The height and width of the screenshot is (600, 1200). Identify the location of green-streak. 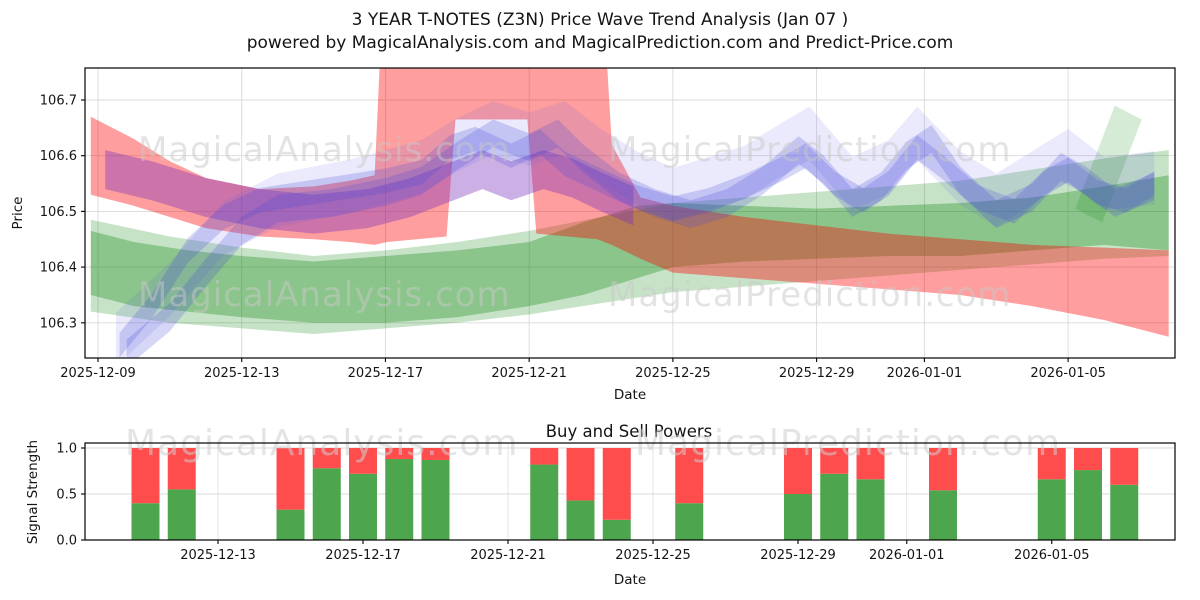
(1108, 164).